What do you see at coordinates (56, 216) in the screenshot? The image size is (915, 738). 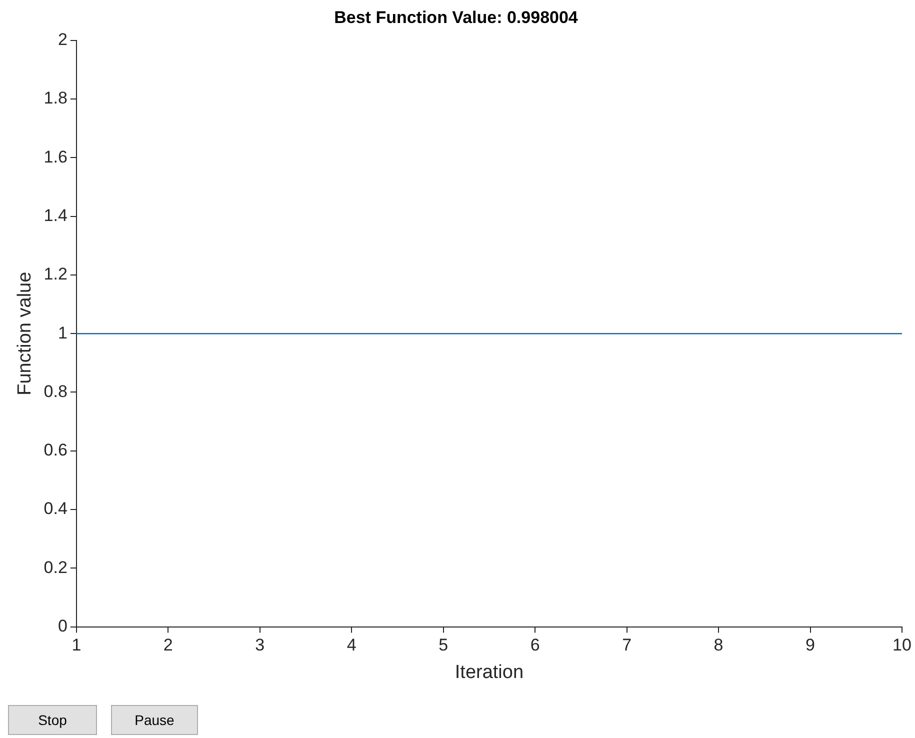 I see `y-tick-label: 1.4` at bounding box center [56, 216].